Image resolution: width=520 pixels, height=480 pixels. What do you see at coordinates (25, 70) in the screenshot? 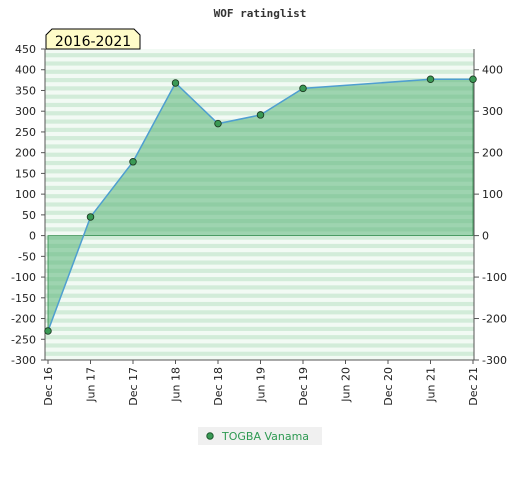
I see `left-tick-label: 400` at bounding box center [25, 70].